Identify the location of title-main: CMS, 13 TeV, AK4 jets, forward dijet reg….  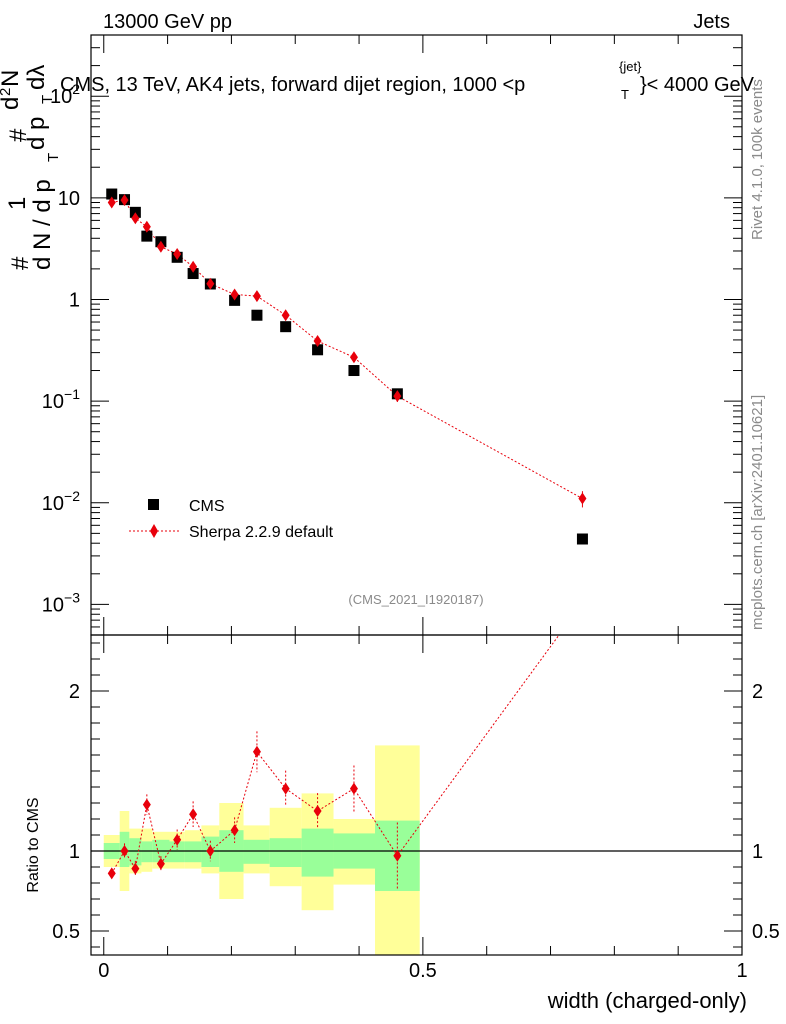
(292, 85).